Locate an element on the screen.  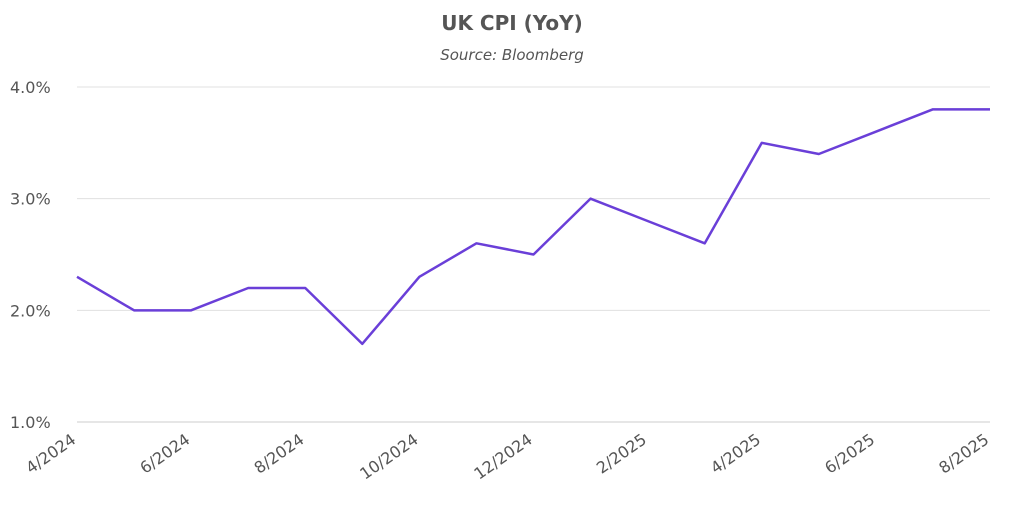
x-tick-label: 10/2024 is located at coordinates (388, 457).